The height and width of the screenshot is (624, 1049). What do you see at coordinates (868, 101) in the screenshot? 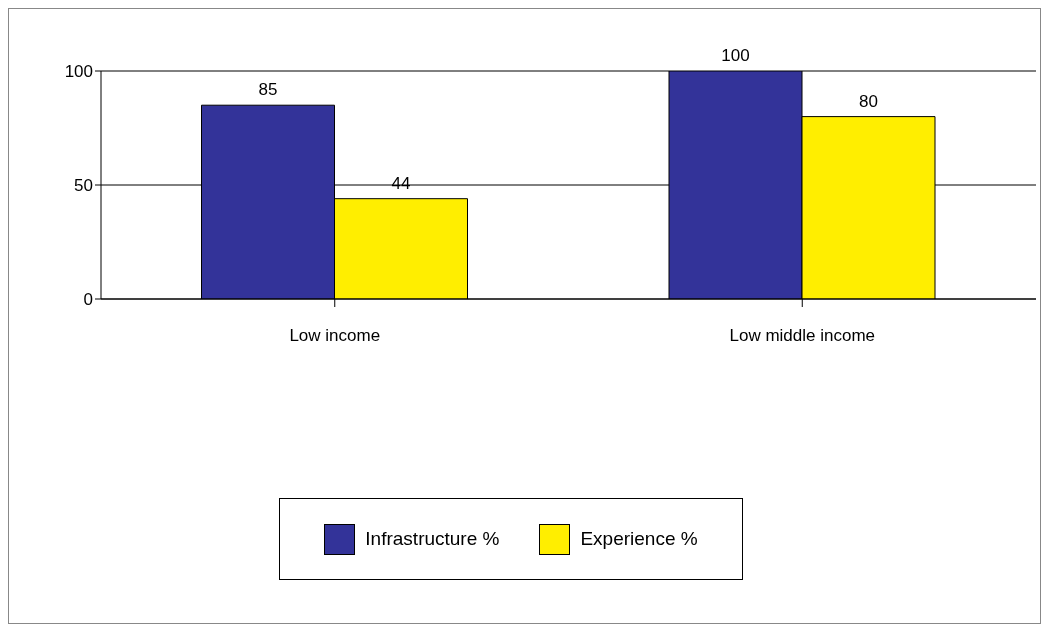
I see `data-label: 80` at bounding box center [868, 101].